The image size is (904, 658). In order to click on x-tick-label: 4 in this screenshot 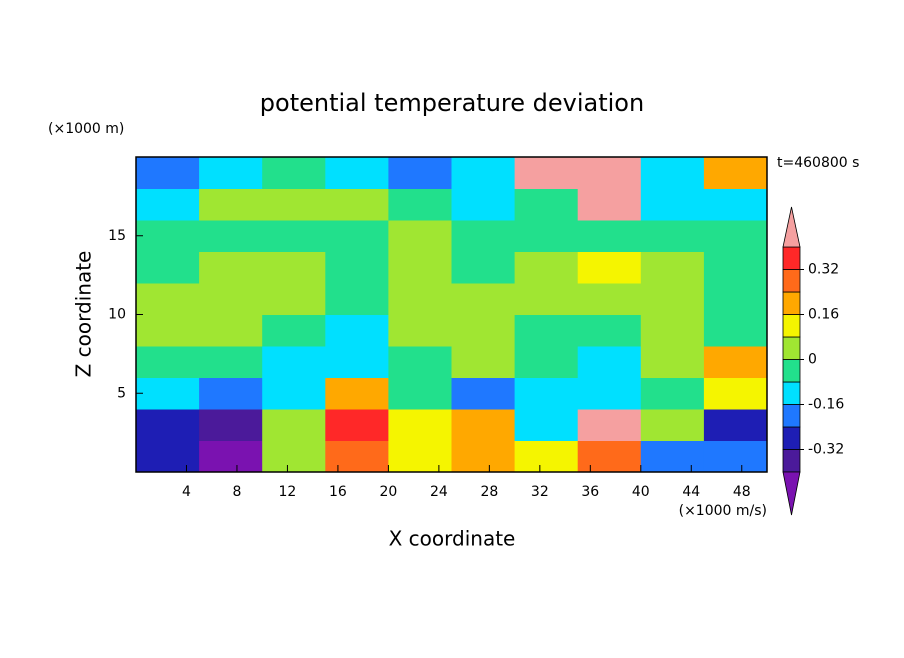, I will do `click(186, 492)`.